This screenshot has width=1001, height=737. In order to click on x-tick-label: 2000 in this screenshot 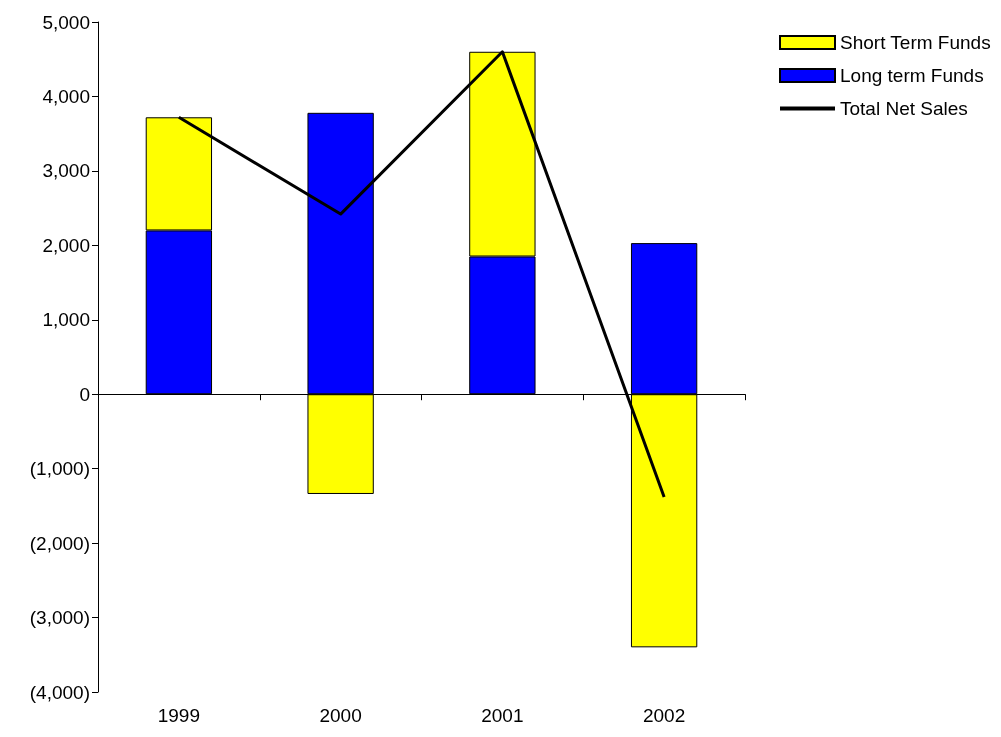, I will do `click(340, 715)`.